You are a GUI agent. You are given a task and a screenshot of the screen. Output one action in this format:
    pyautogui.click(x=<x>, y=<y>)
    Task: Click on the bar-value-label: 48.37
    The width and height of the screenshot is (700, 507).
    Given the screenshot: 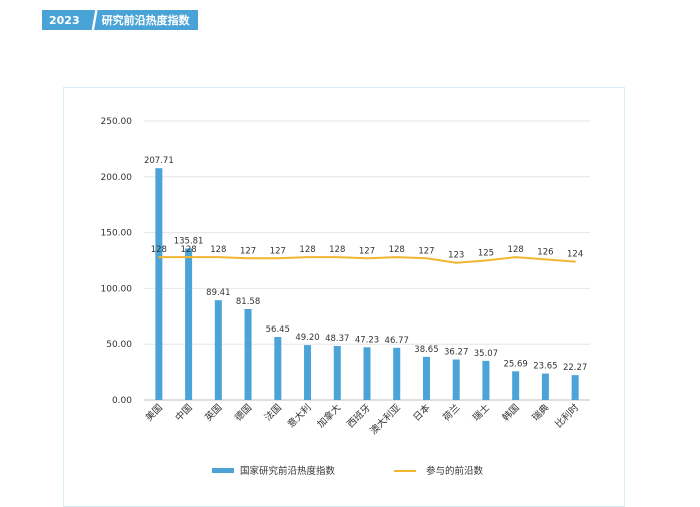 What is the action you would take?
    pyautogui.click(x=337, y=339)
    